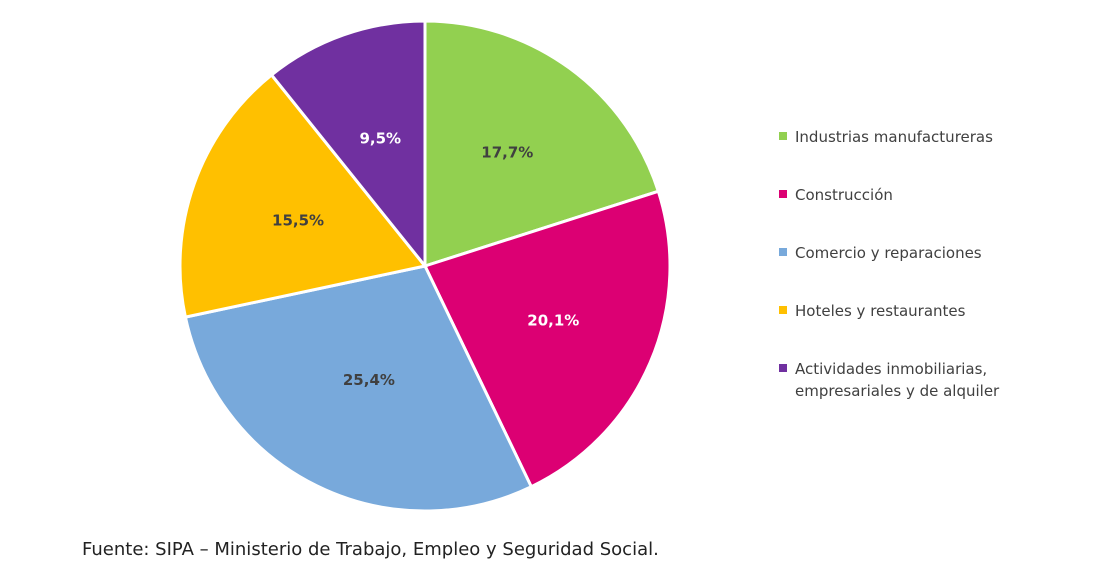 The image size is (1099, 573). I want to click on legend-label: Comercio y reparaciones, so click(910, 253).